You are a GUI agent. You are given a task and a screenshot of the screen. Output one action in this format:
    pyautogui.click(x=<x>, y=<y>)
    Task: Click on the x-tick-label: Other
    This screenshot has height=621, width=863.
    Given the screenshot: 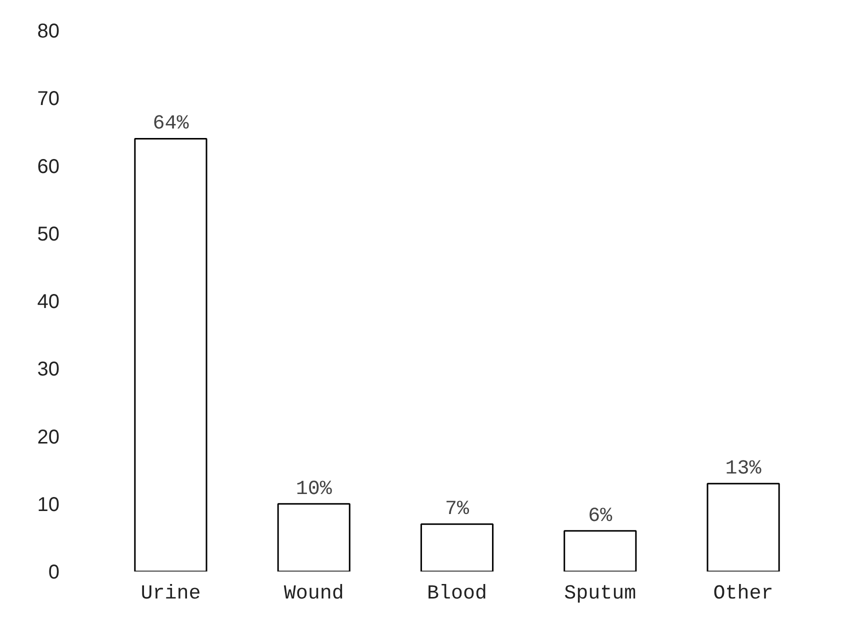 What is the action you would take?
    pyautogui.click(x=743, y=594)
    